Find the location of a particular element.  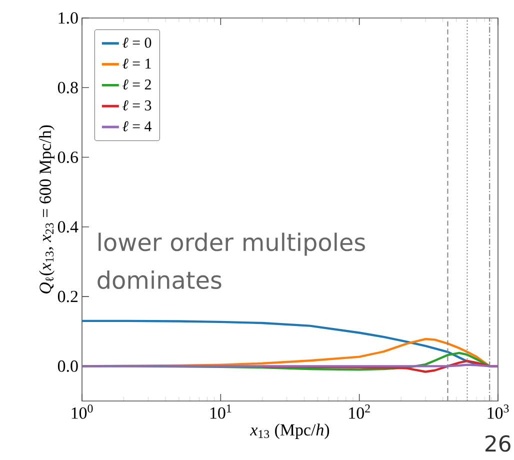

y-tick-label: 0.0 is located at coordinates (68, 366).